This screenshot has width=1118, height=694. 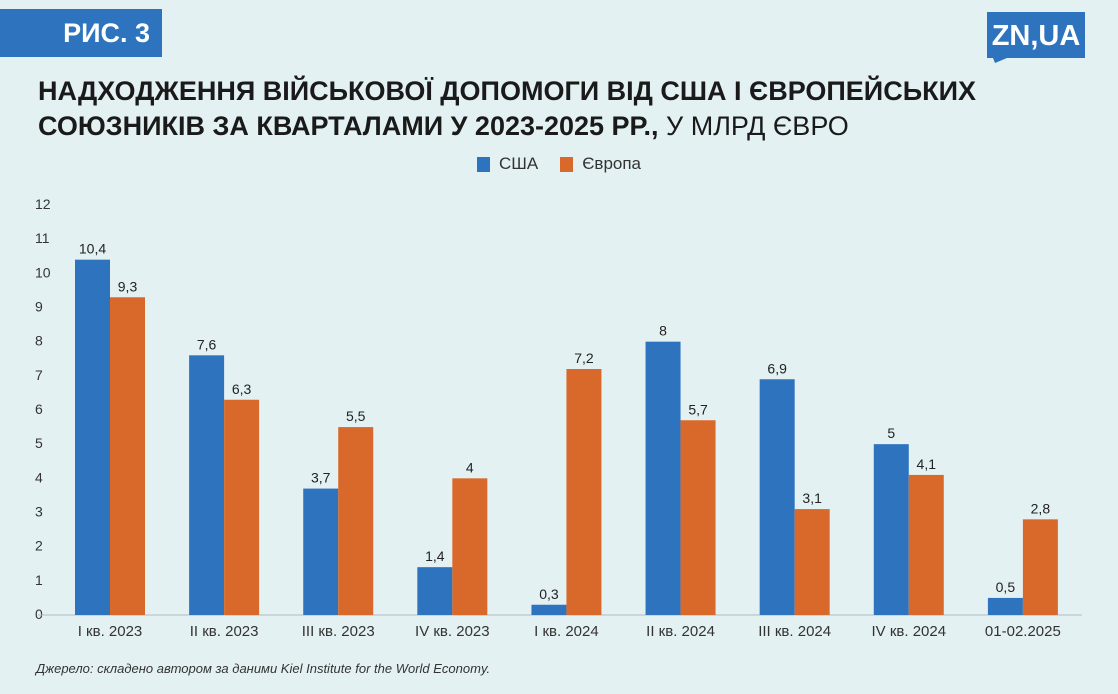 What do you see at coordinates (338, 631) in the screenshot?
I see `x-tick-label: III кв. 2023` at bounding box center [338, 631].